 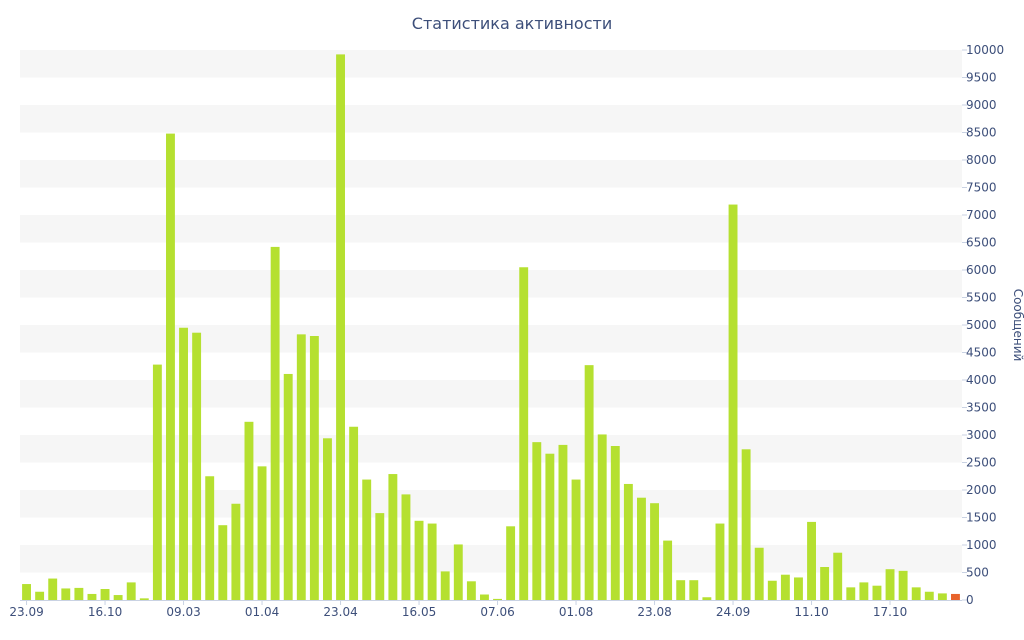 What do you see at coordinates (981, 243) in the screenshot?
I see `y-tick-label: 6500` at bounding box center [981, 243].